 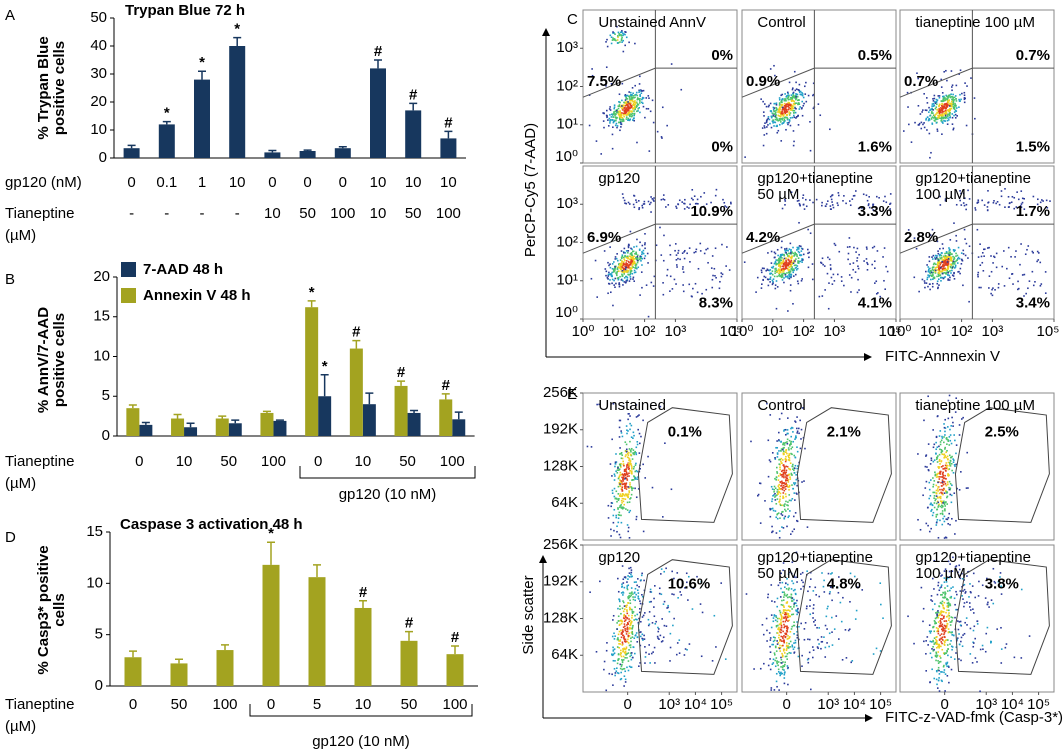 What do you see at coordinates (101, 276) in the screenshot?
I see `y-tick-label: 20` at bounding box center [101, 276].